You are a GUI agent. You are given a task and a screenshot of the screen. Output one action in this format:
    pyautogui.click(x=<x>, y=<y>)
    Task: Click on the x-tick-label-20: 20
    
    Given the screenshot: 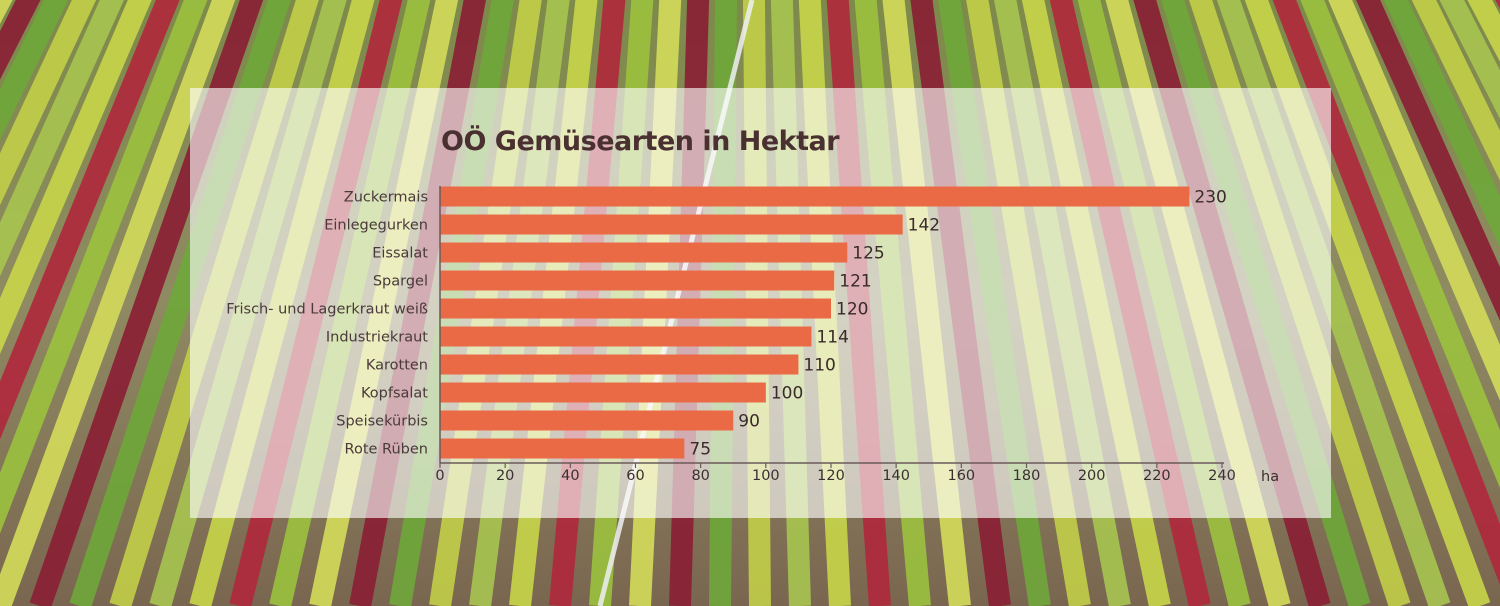 What is the action you would take?
    pyautogui.click(x=505, y=476)
    